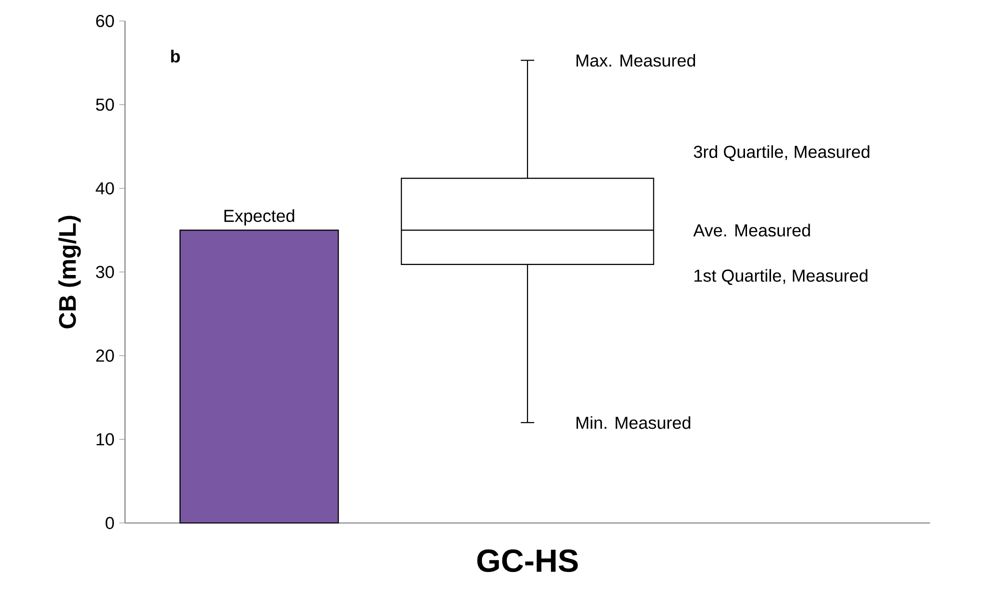 The height and width of the screenshot is (592, 990). Describe the element at coordinates (105, 104) in the screenshot. I see `y-tick-label: 50` at that location.